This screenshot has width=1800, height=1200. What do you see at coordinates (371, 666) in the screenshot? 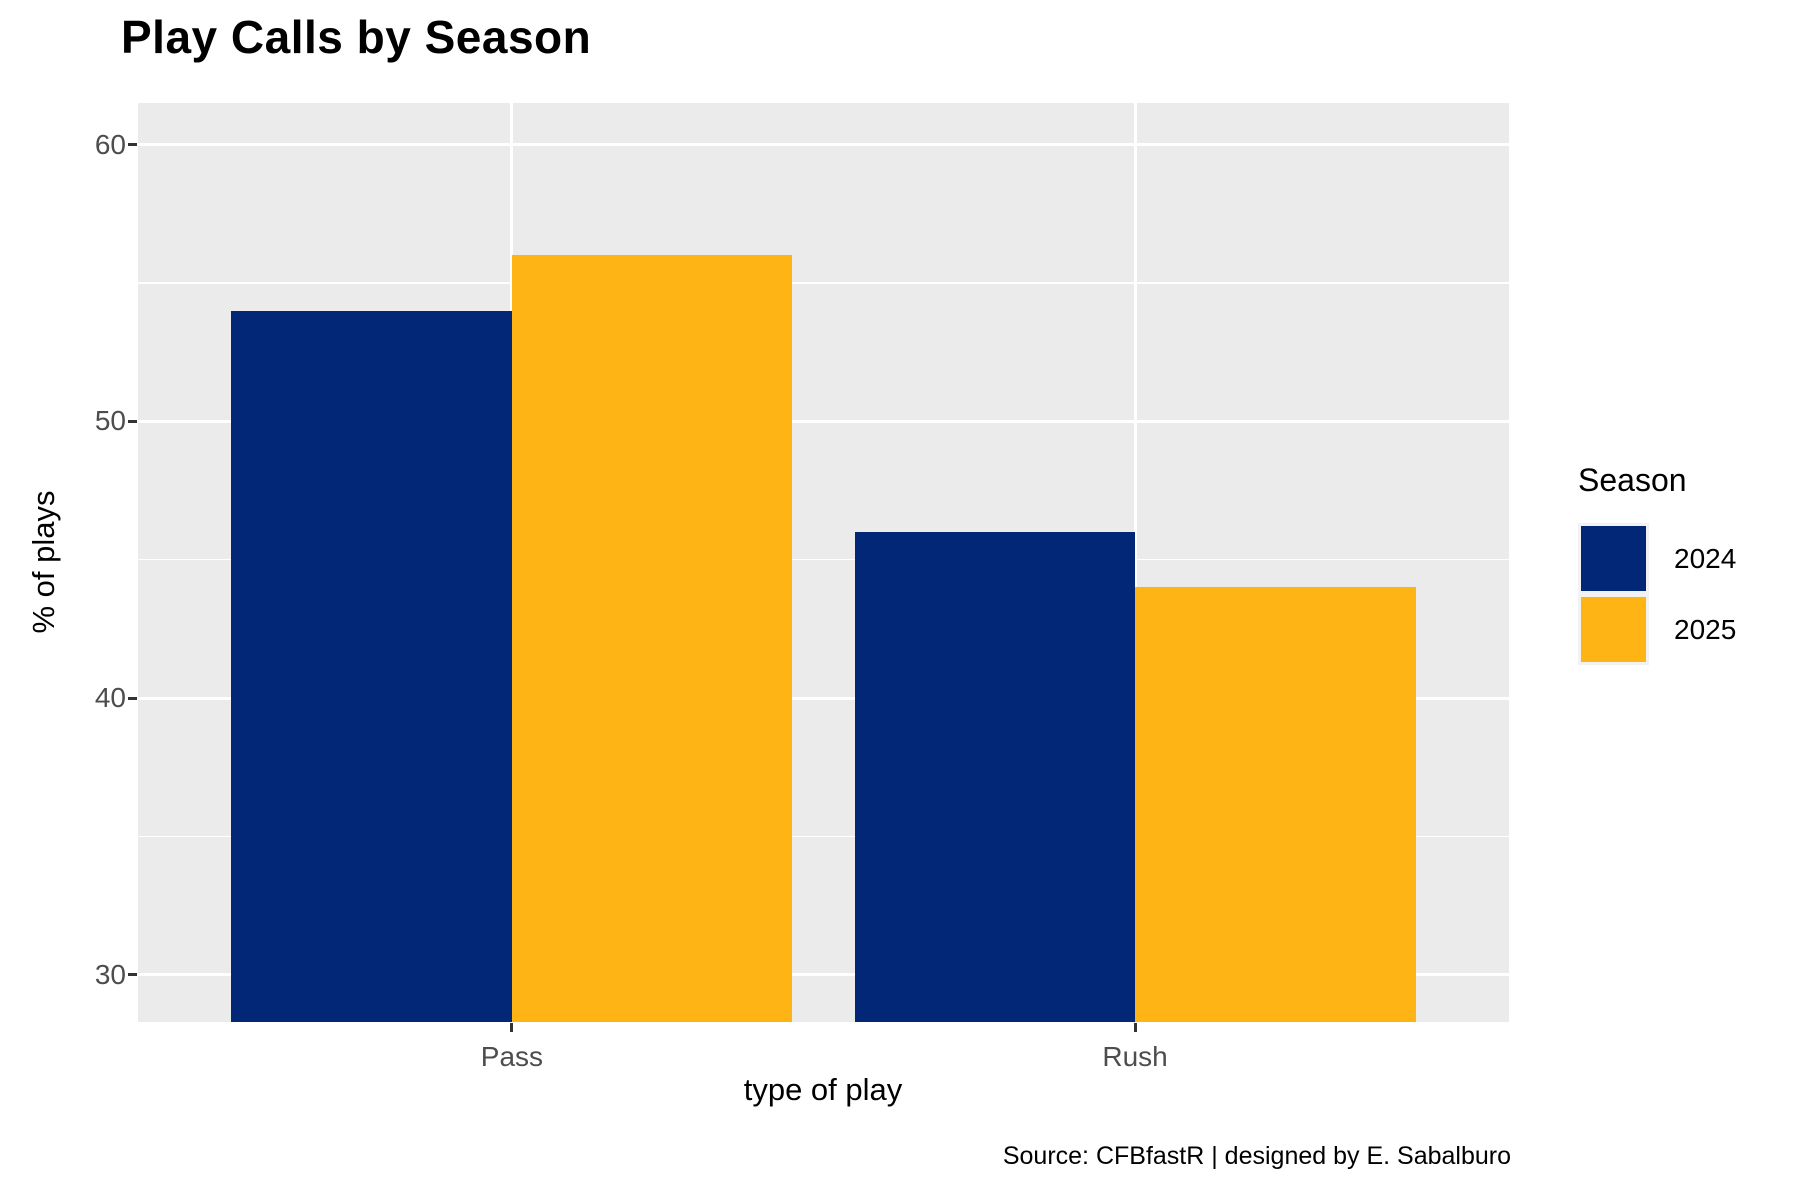
I see `bar-pass-2024` at bounding box center [371, 666].